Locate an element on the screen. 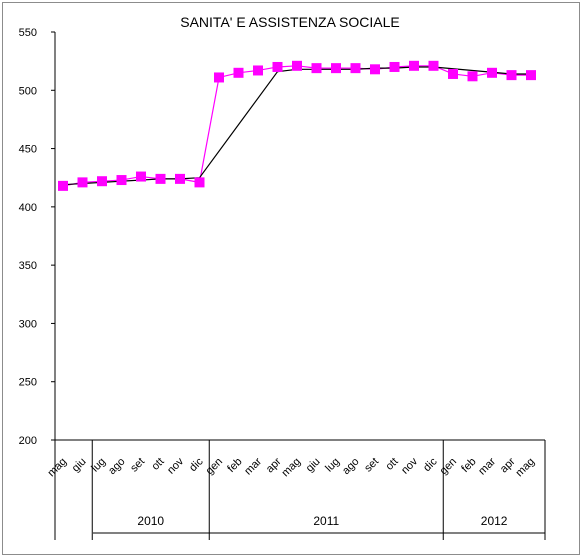 Image resolution: width=583 pixels, height=558 pixels. y-tick-label: 550 is located at coordinates (28, 33).